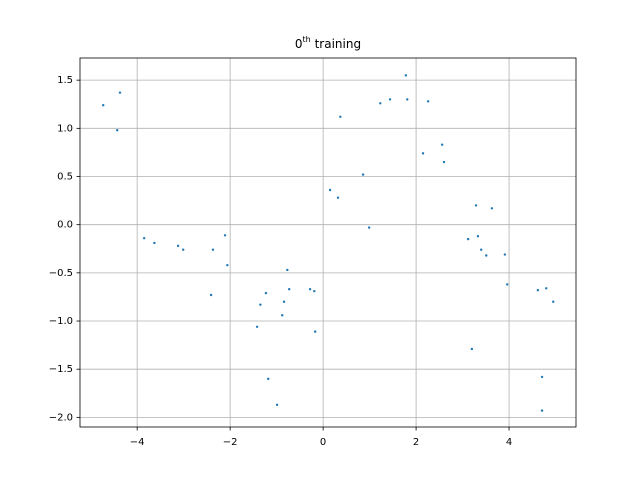 The image size is (640, 480). What do you see at coordinates (307, 39) in the screenshot?
I see `title-superscript: th` at bounding box center [307, 39].